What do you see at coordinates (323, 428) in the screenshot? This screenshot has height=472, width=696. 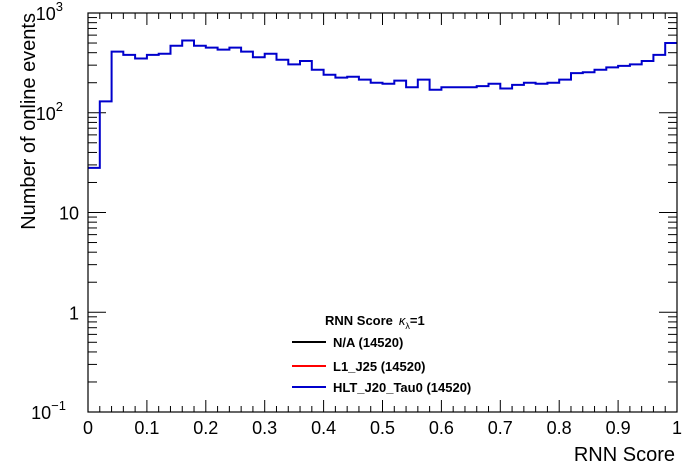 I see `x-tick-label: 0.4` at bounding box center [323, 428].